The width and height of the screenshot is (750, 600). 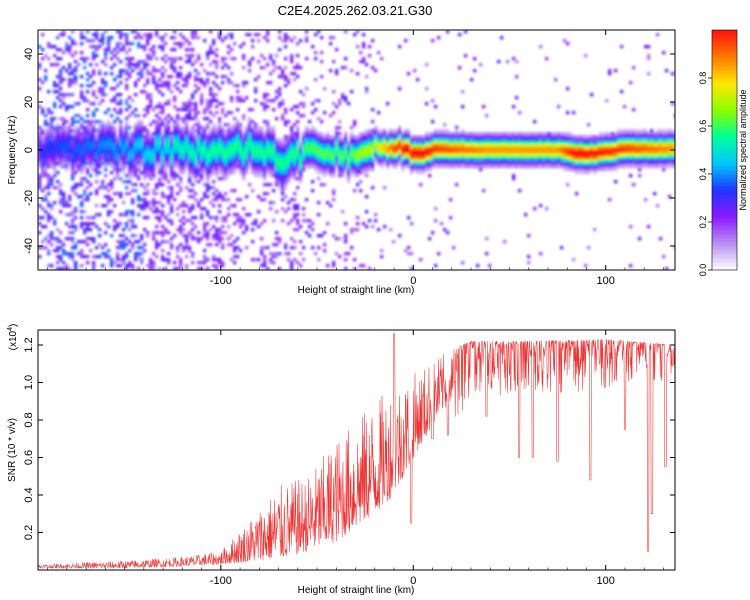 What do you see at coordinates (724, 196) in the screenshot?
I see `colorbar-swatch` at bounding box center [724, 196].